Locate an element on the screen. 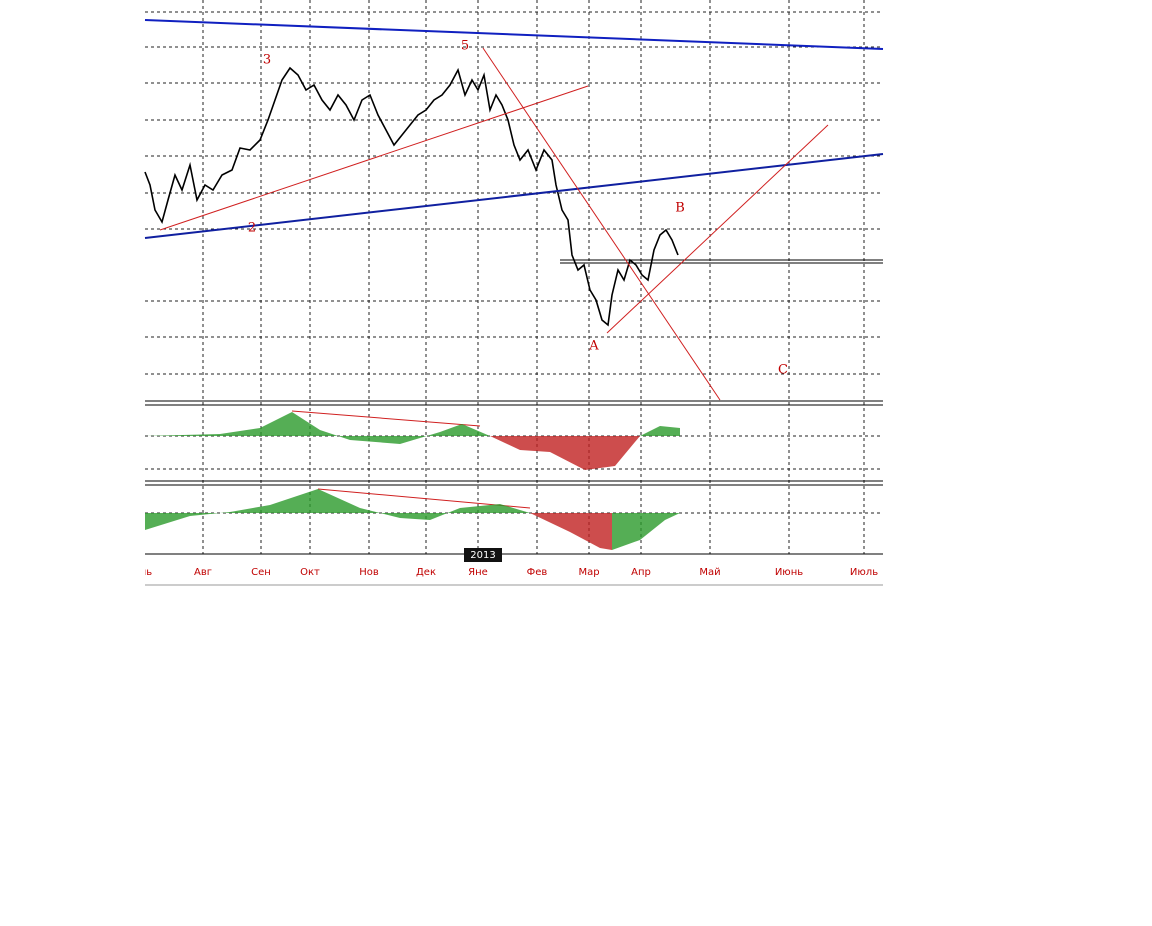  year-label: 2013 is located at coordinates (482, 555).